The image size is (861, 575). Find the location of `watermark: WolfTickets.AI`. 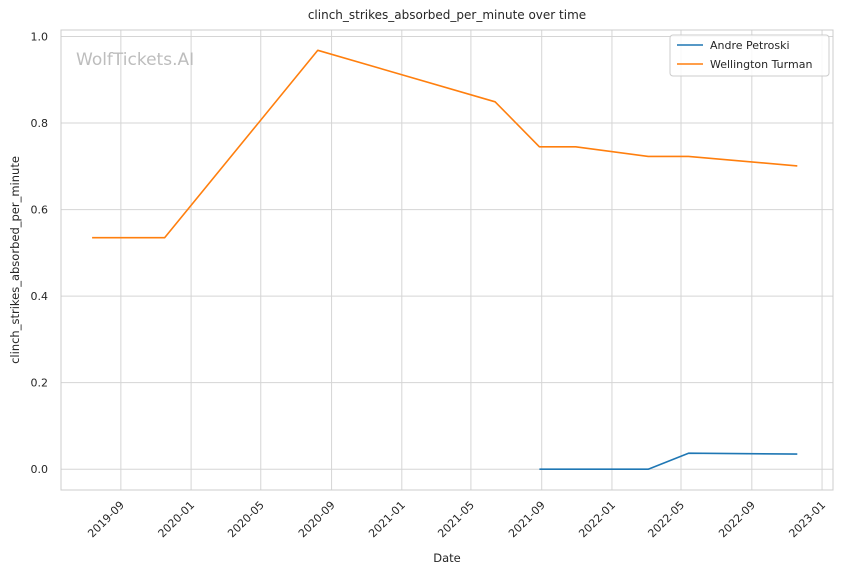

watermark: WolfTickets.AI is located at coordinates (135, 60).